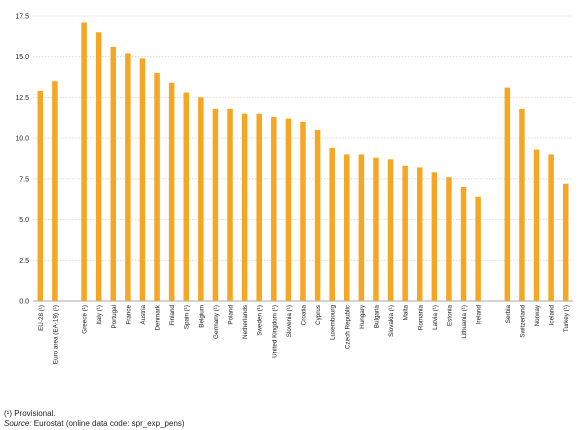  I want to click on x-tick-label: Sweden (¹), so click(260, 320).